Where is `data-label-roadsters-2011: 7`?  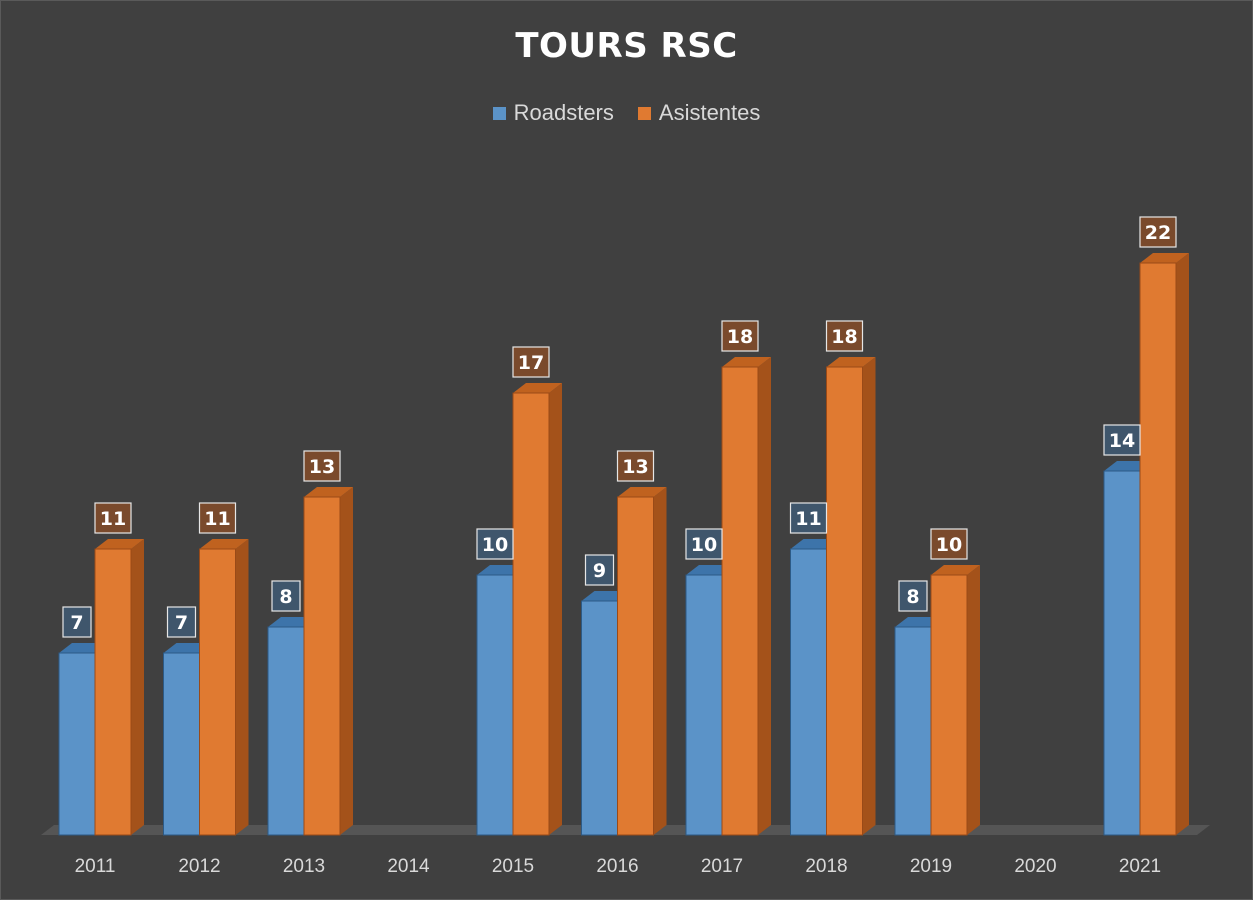 data-label-roadsters-2011: 7 is located at coordinates (77, 622).